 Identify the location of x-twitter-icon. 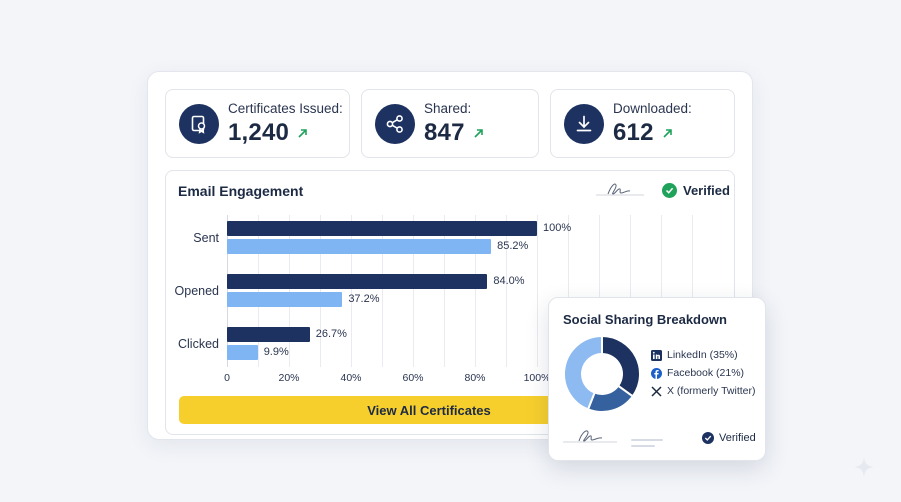
(656, 391).